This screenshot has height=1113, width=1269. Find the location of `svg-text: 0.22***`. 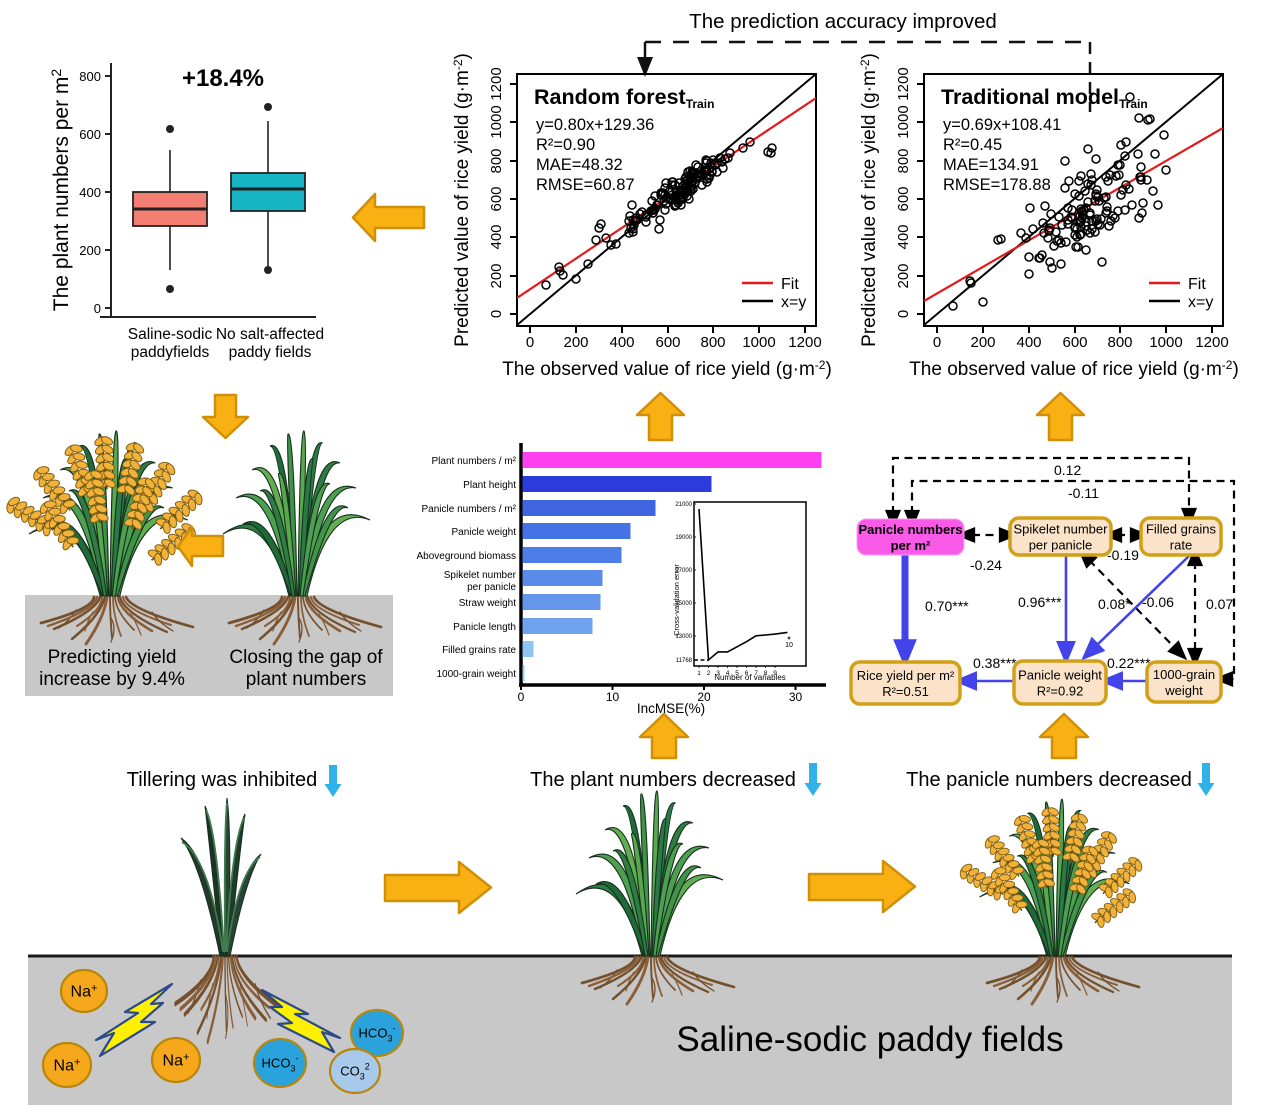

svg-text: 0.22*** is located at coordinates (1129, 663).